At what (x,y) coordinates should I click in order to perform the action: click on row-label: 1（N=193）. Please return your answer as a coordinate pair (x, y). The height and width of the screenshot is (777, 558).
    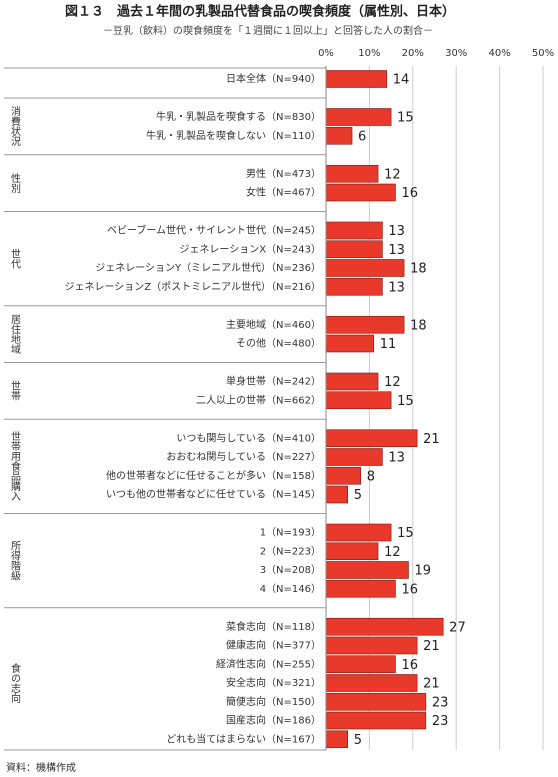
    Looking at the image, I should click on (290, 533).